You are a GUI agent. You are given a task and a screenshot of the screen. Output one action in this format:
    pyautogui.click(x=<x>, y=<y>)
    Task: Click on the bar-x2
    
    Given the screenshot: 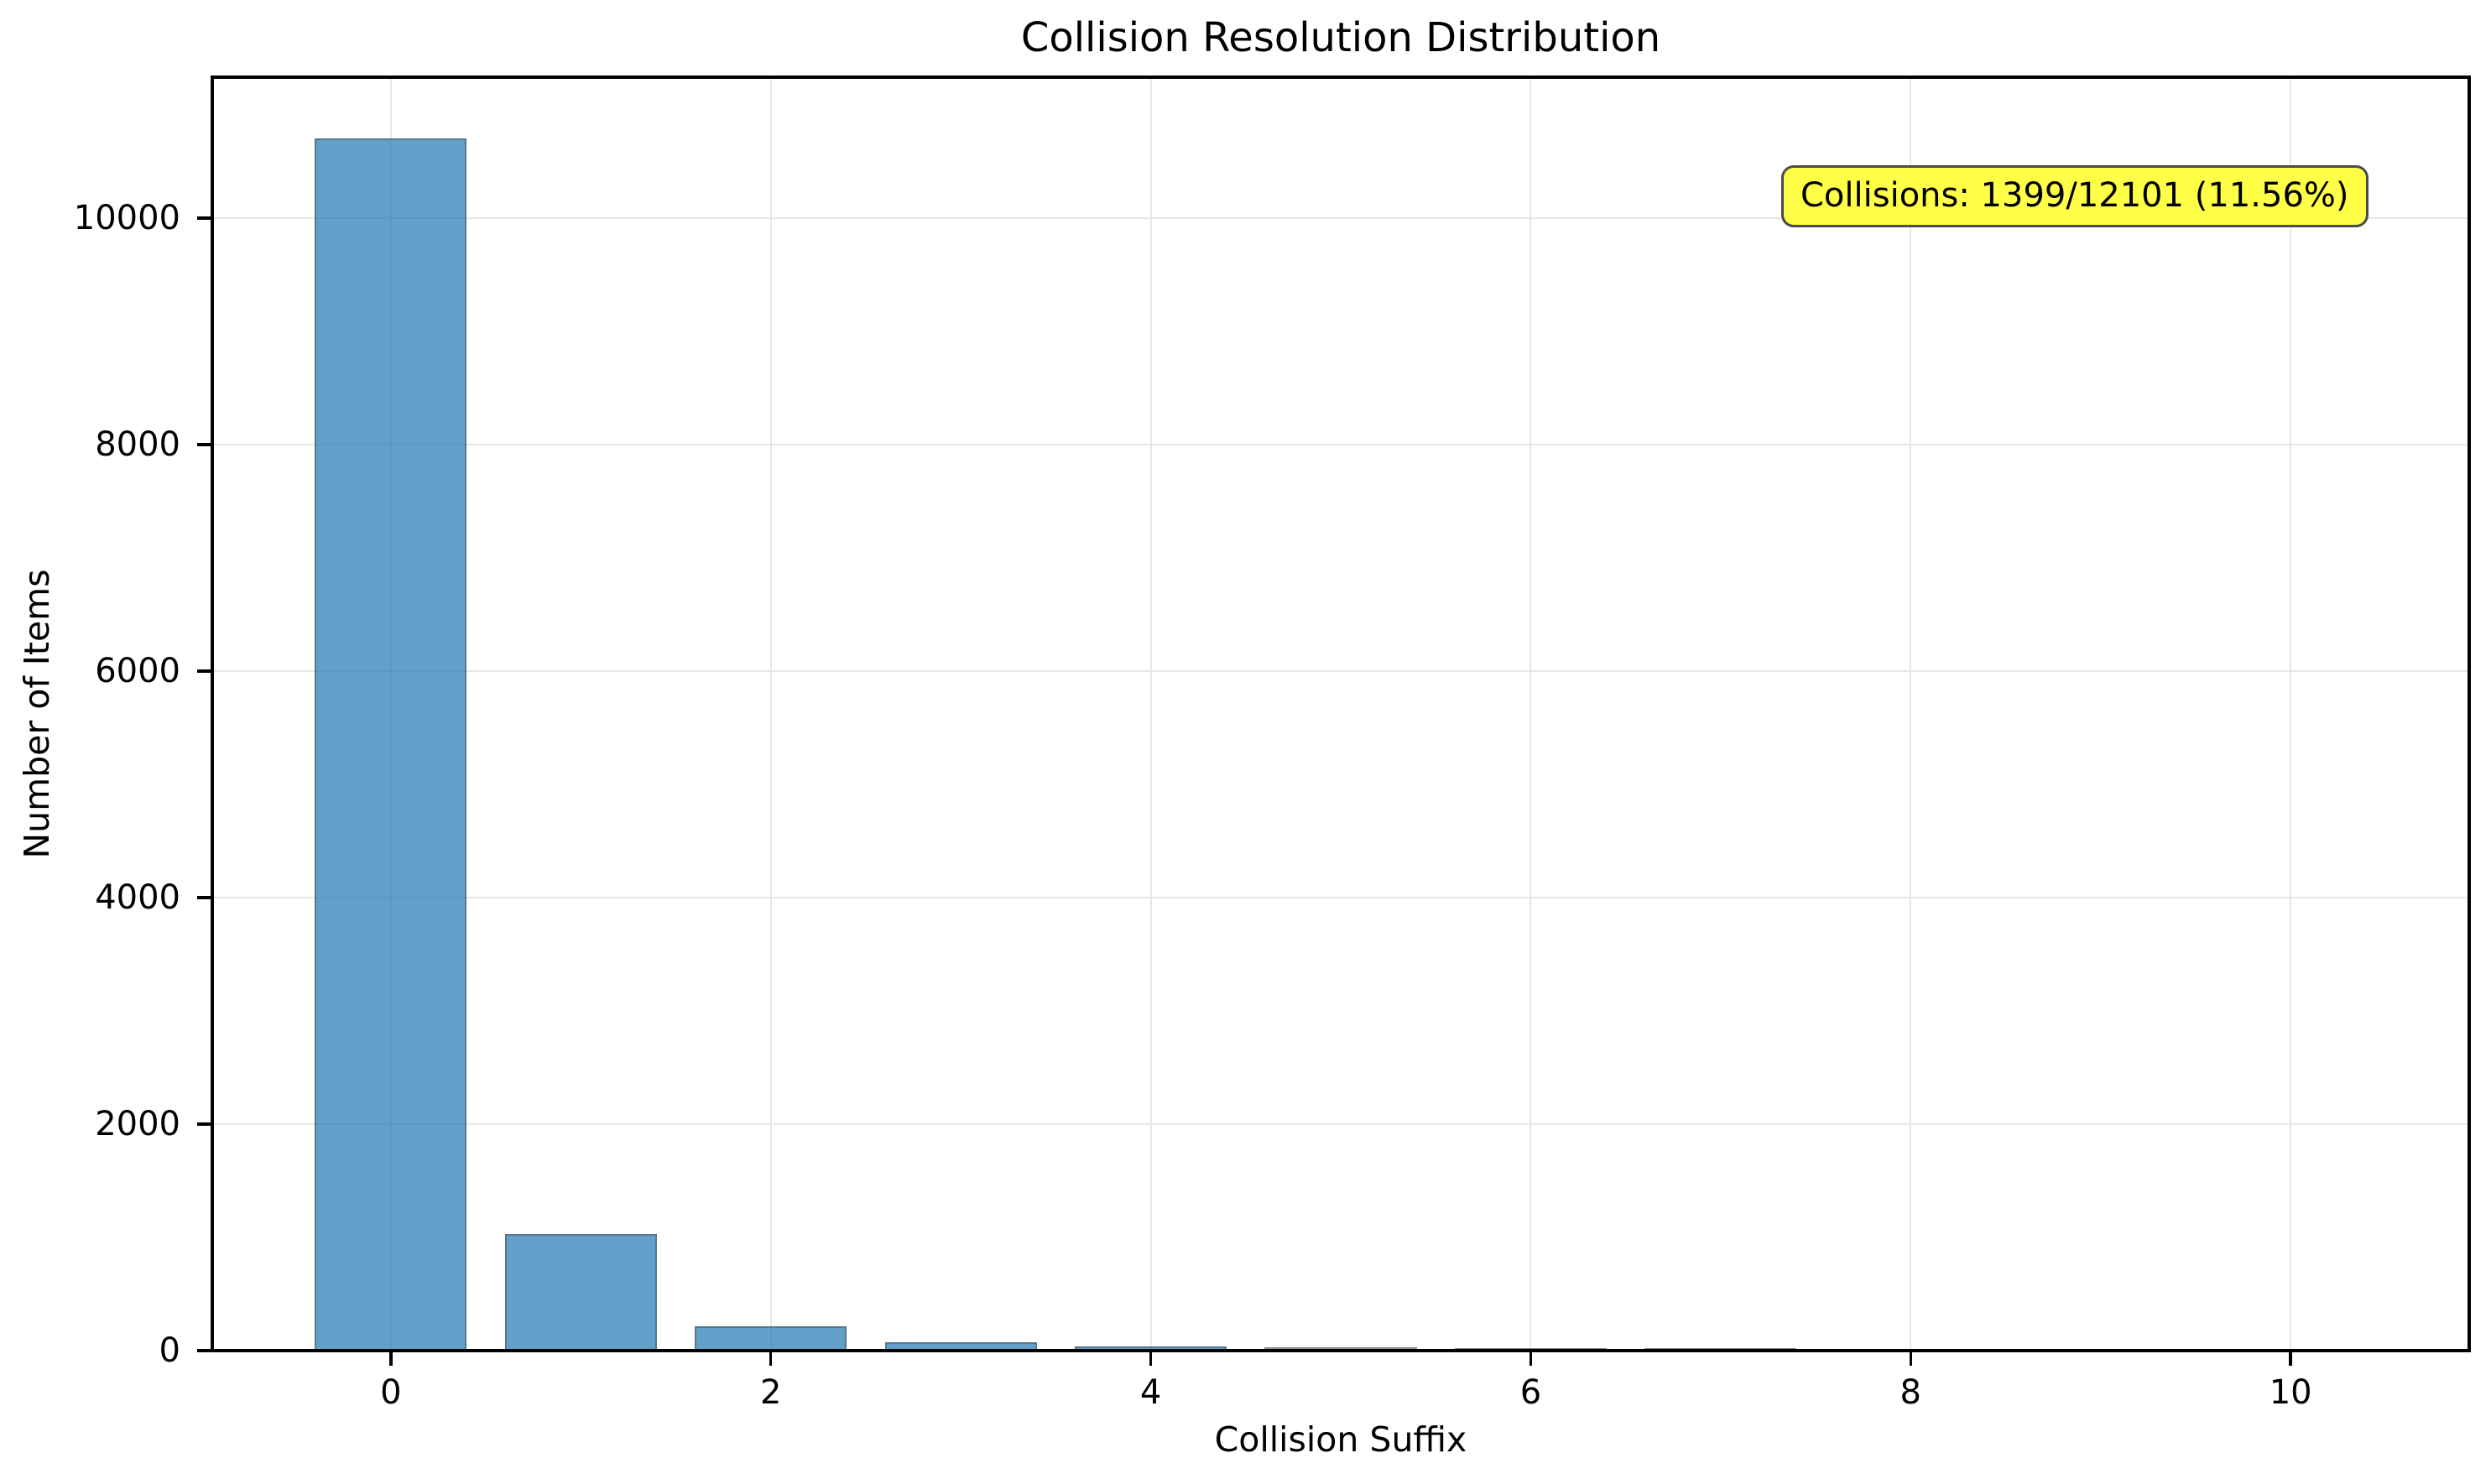 What is the action you would take?
    pyautogui.click(x=771, y=1338)
    